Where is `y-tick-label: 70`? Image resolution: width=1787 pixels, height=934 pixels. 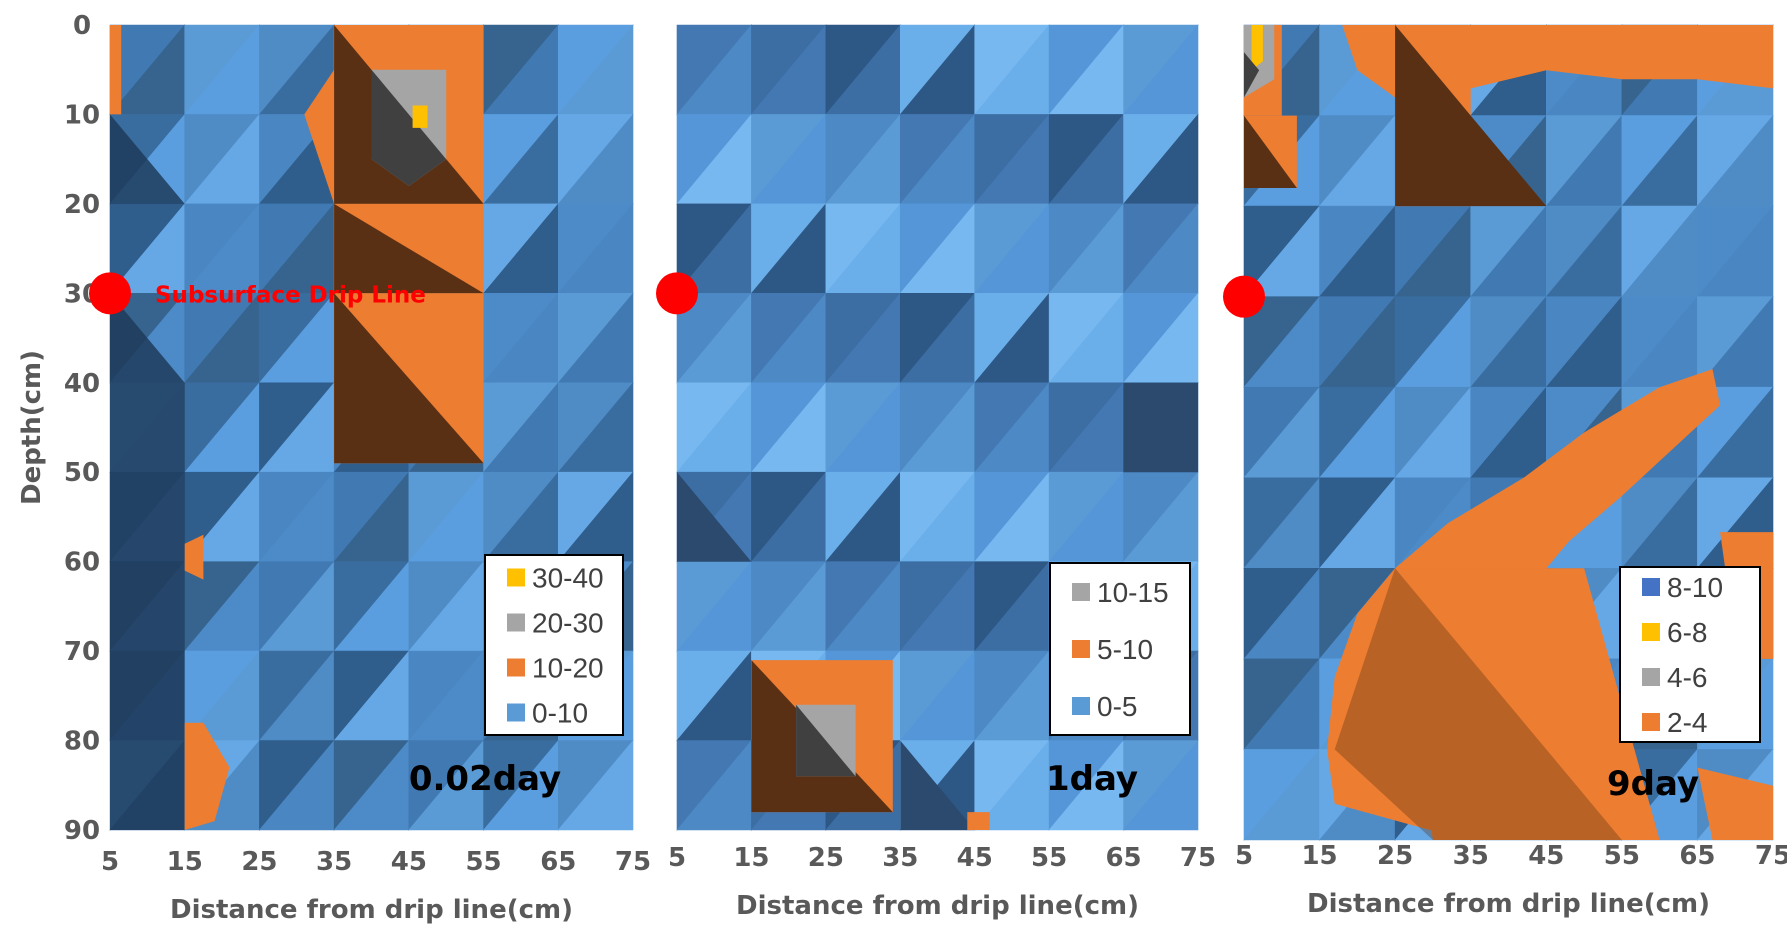 y-tick-label: 70 is located at coordinates (82, 652).